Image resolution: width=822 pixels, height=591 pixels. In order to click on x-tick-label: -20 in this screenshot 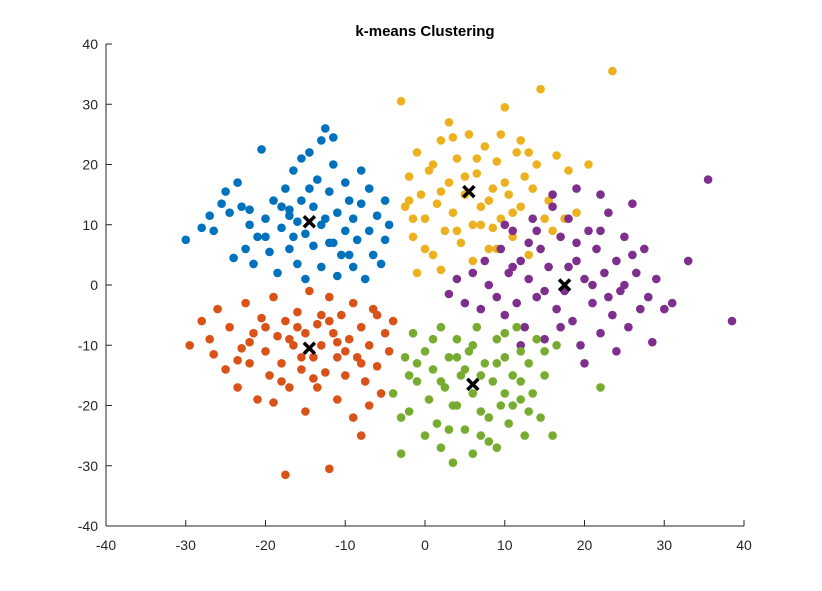, I will do `click(265, 545)`.